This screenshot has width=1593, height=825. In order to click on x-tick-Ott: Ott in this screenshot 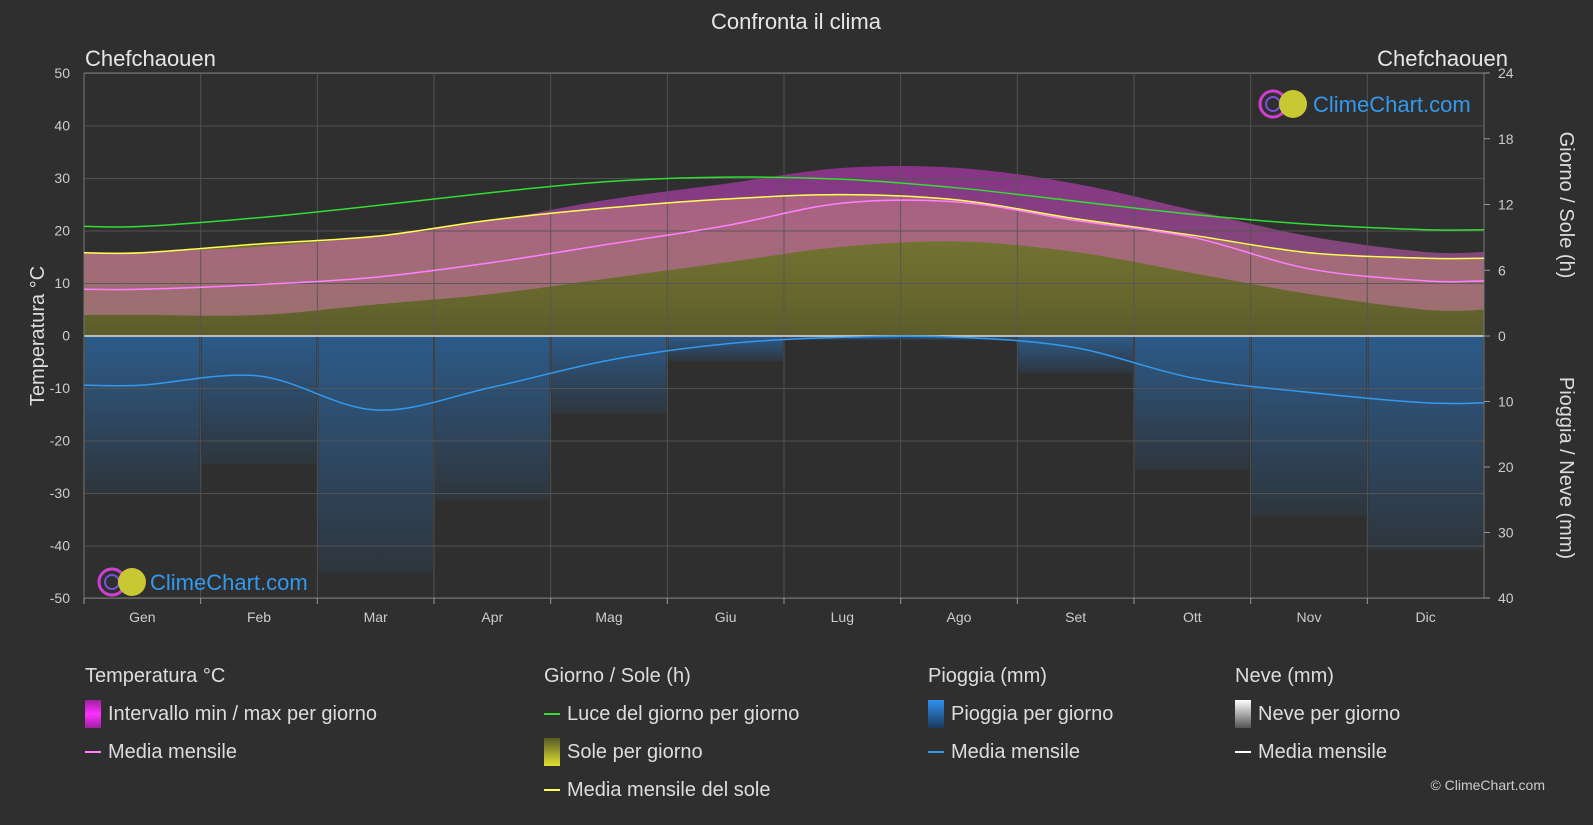, I will do `click(1192, 617)`.